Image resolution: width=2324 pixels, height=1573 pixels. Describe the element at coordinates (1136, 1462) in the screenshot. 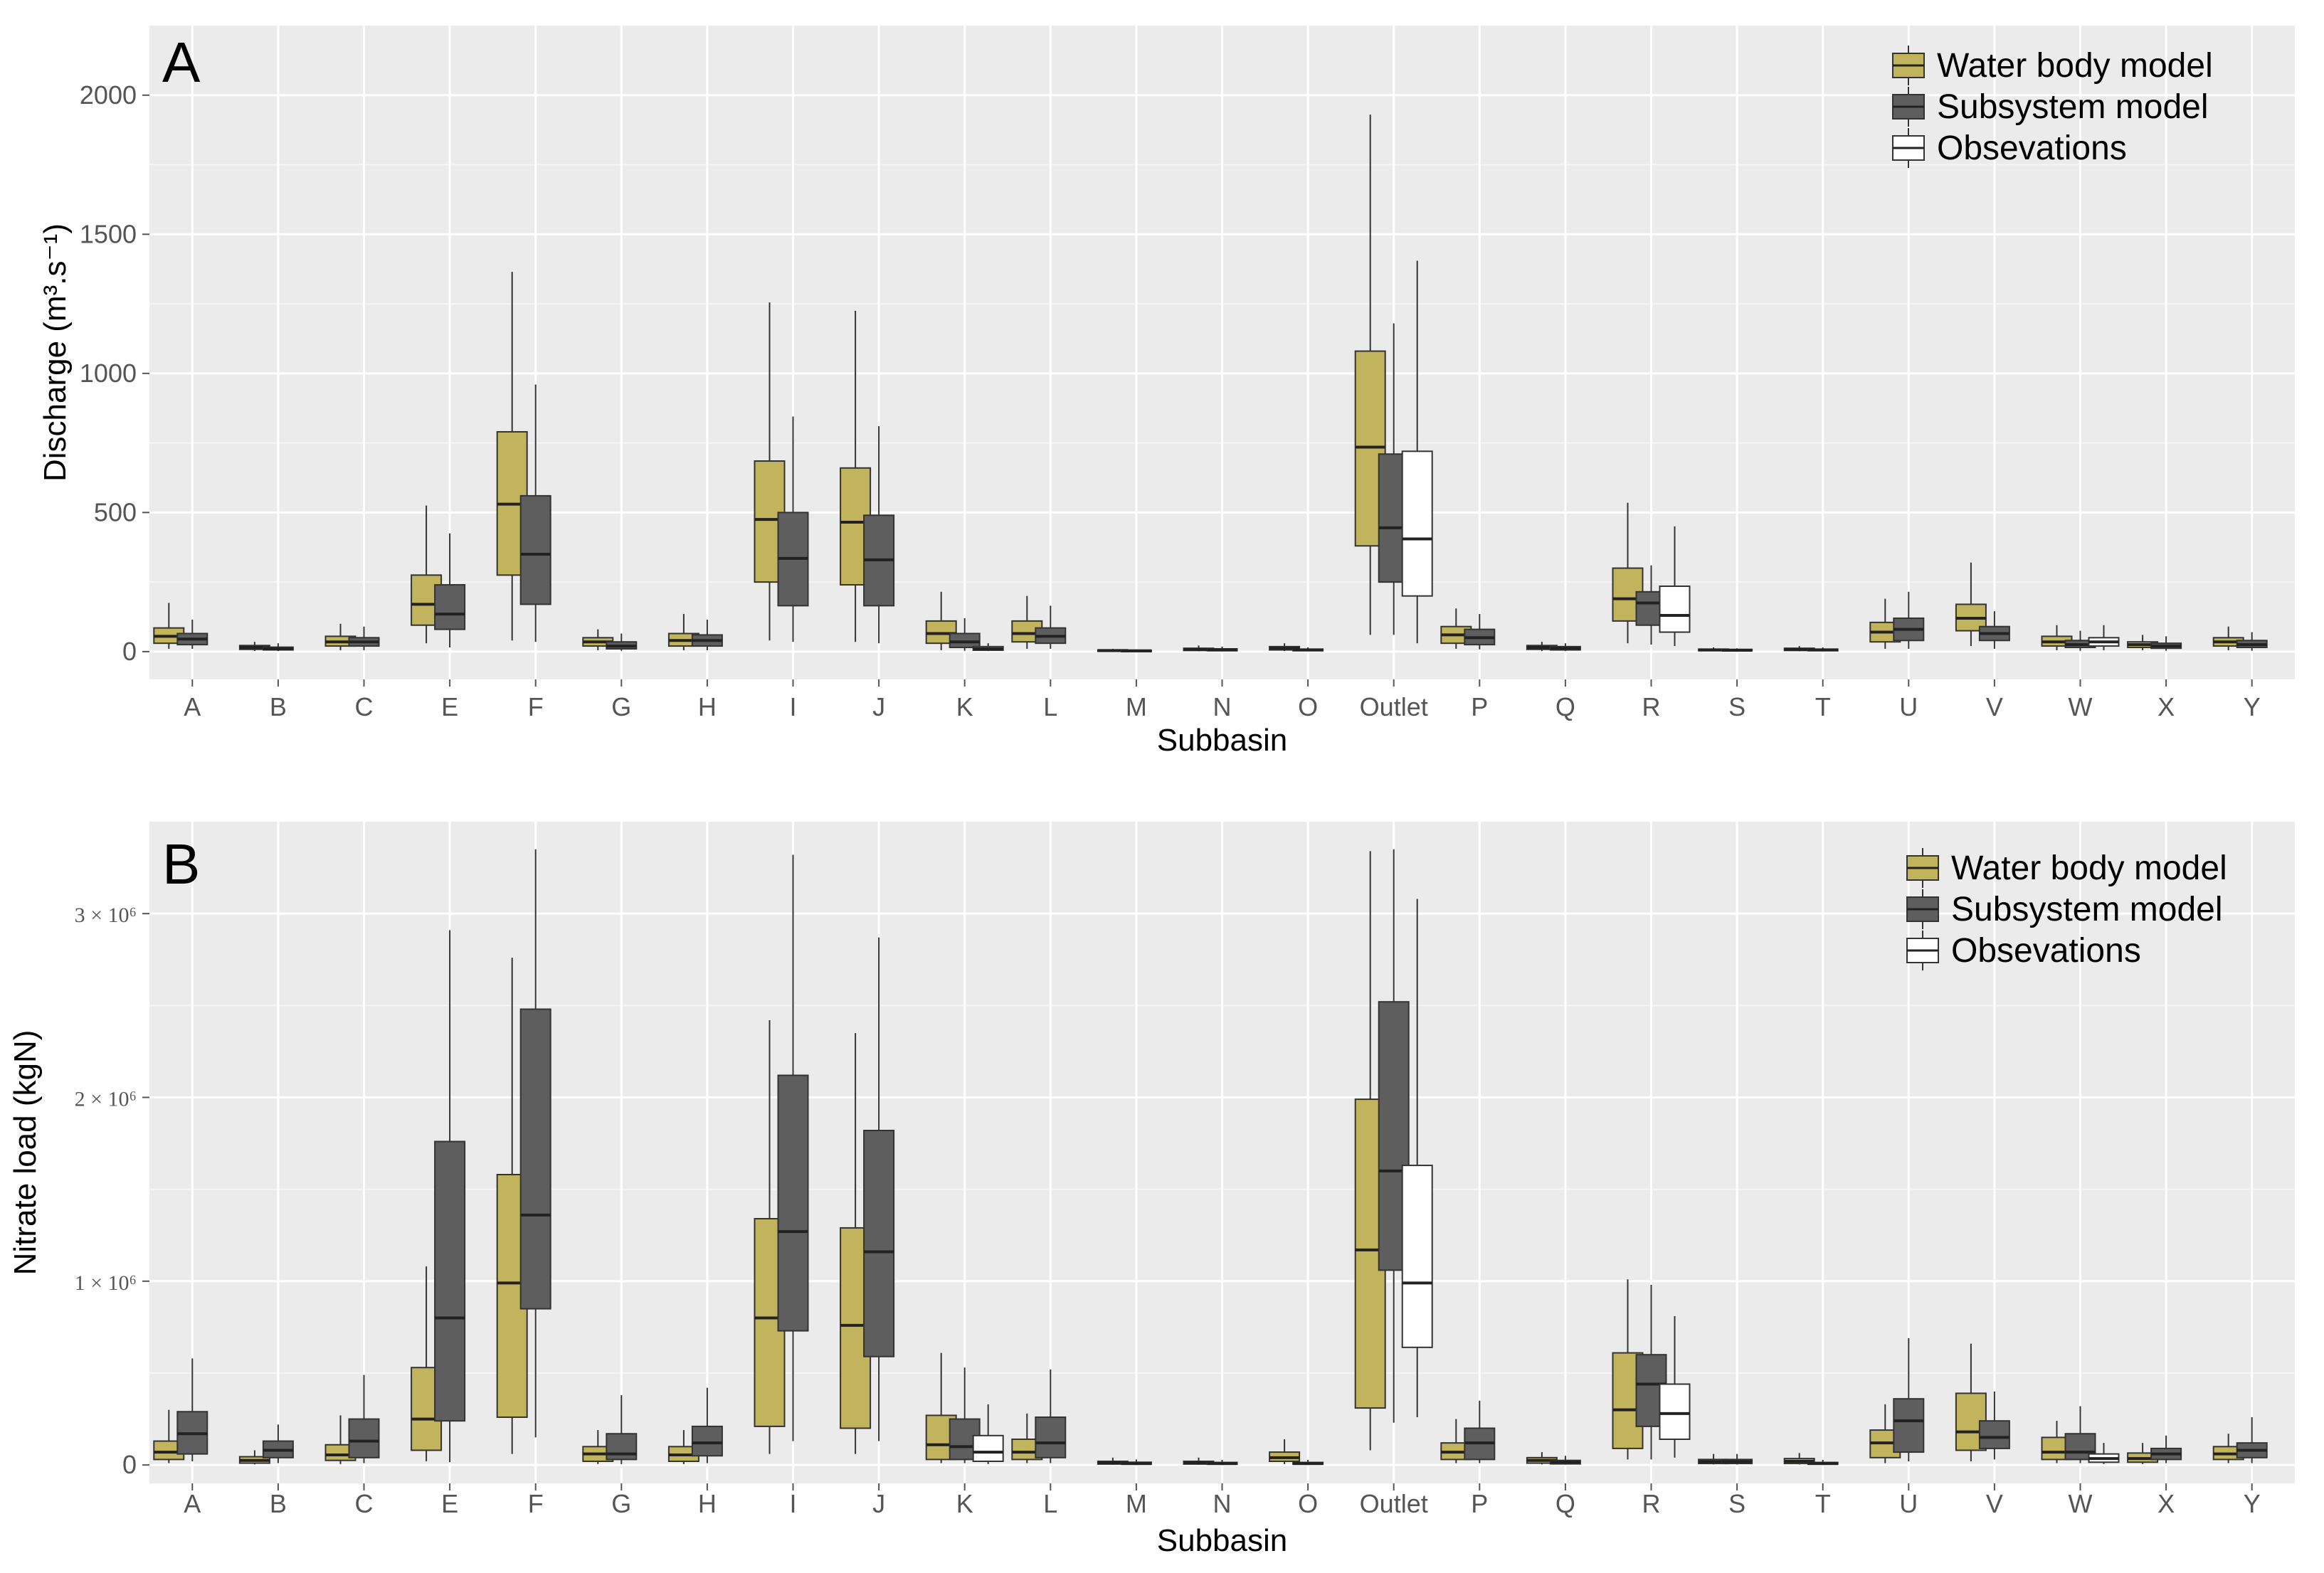

I see `panel-b-box-m-subsystem-model` at that location.